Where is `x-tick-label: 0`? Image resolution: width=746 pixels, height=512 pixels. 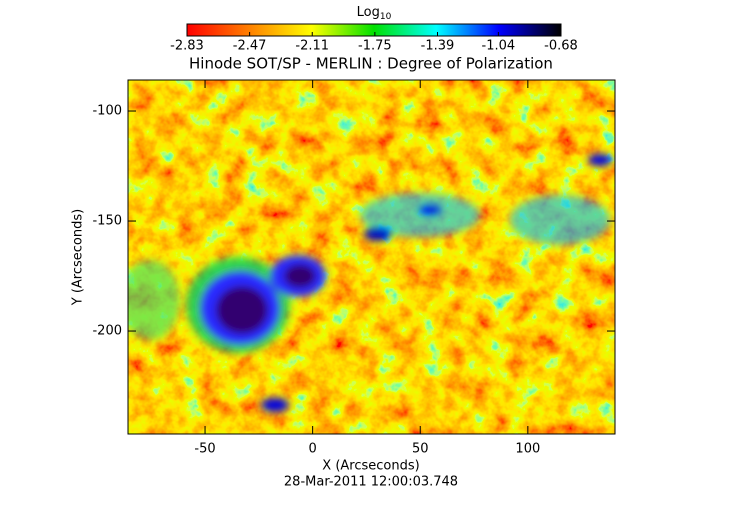 x-tick-label: 0 is located at coordinates (313, 449).